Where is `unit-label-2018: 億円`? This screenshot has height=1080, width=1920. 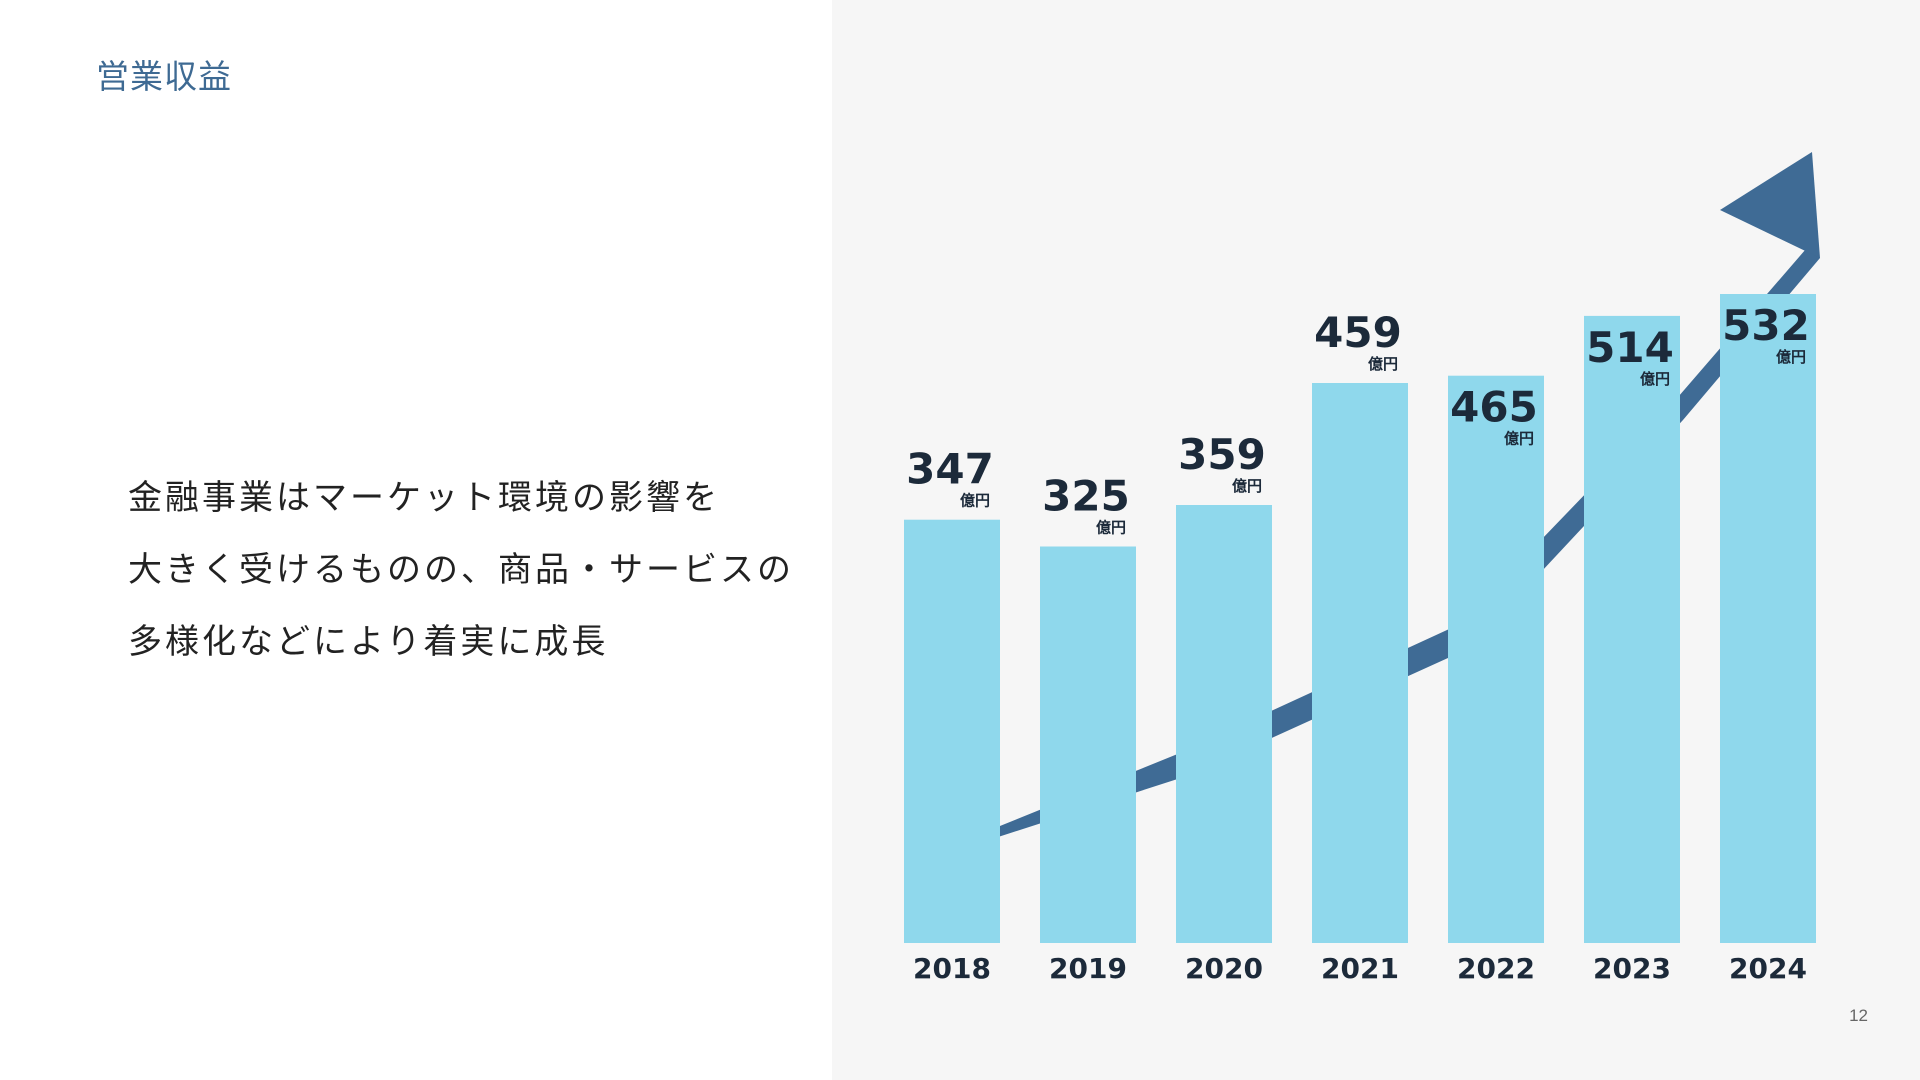 unit-label-2018: 億円 is located at coordinates (975, 501).